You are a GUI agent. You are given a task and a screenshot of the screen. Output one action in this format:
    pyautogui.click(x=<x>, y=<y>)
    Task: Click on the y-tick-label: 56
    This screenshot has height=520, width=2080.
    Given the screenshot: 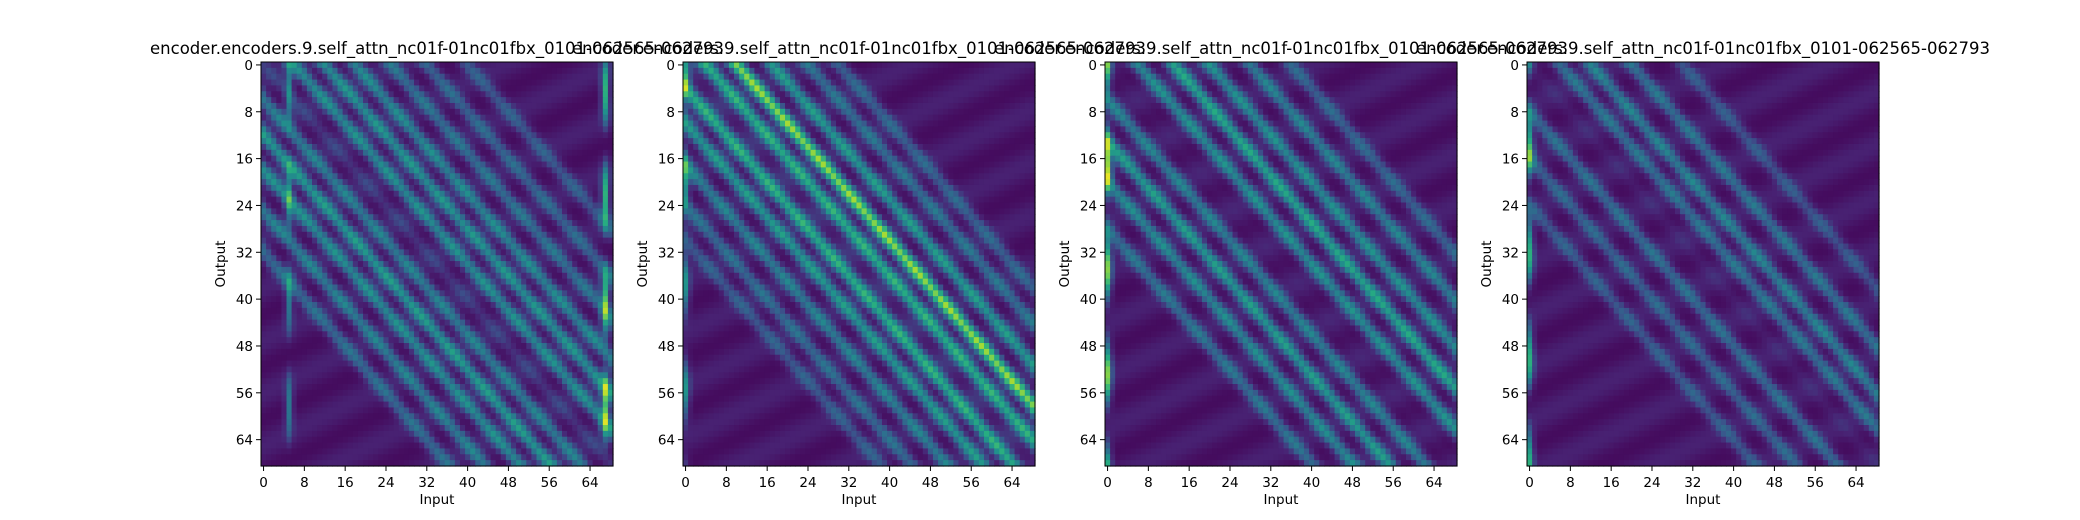 What is the action you would take?
    pyautogui.click(x=244, y=394)
    